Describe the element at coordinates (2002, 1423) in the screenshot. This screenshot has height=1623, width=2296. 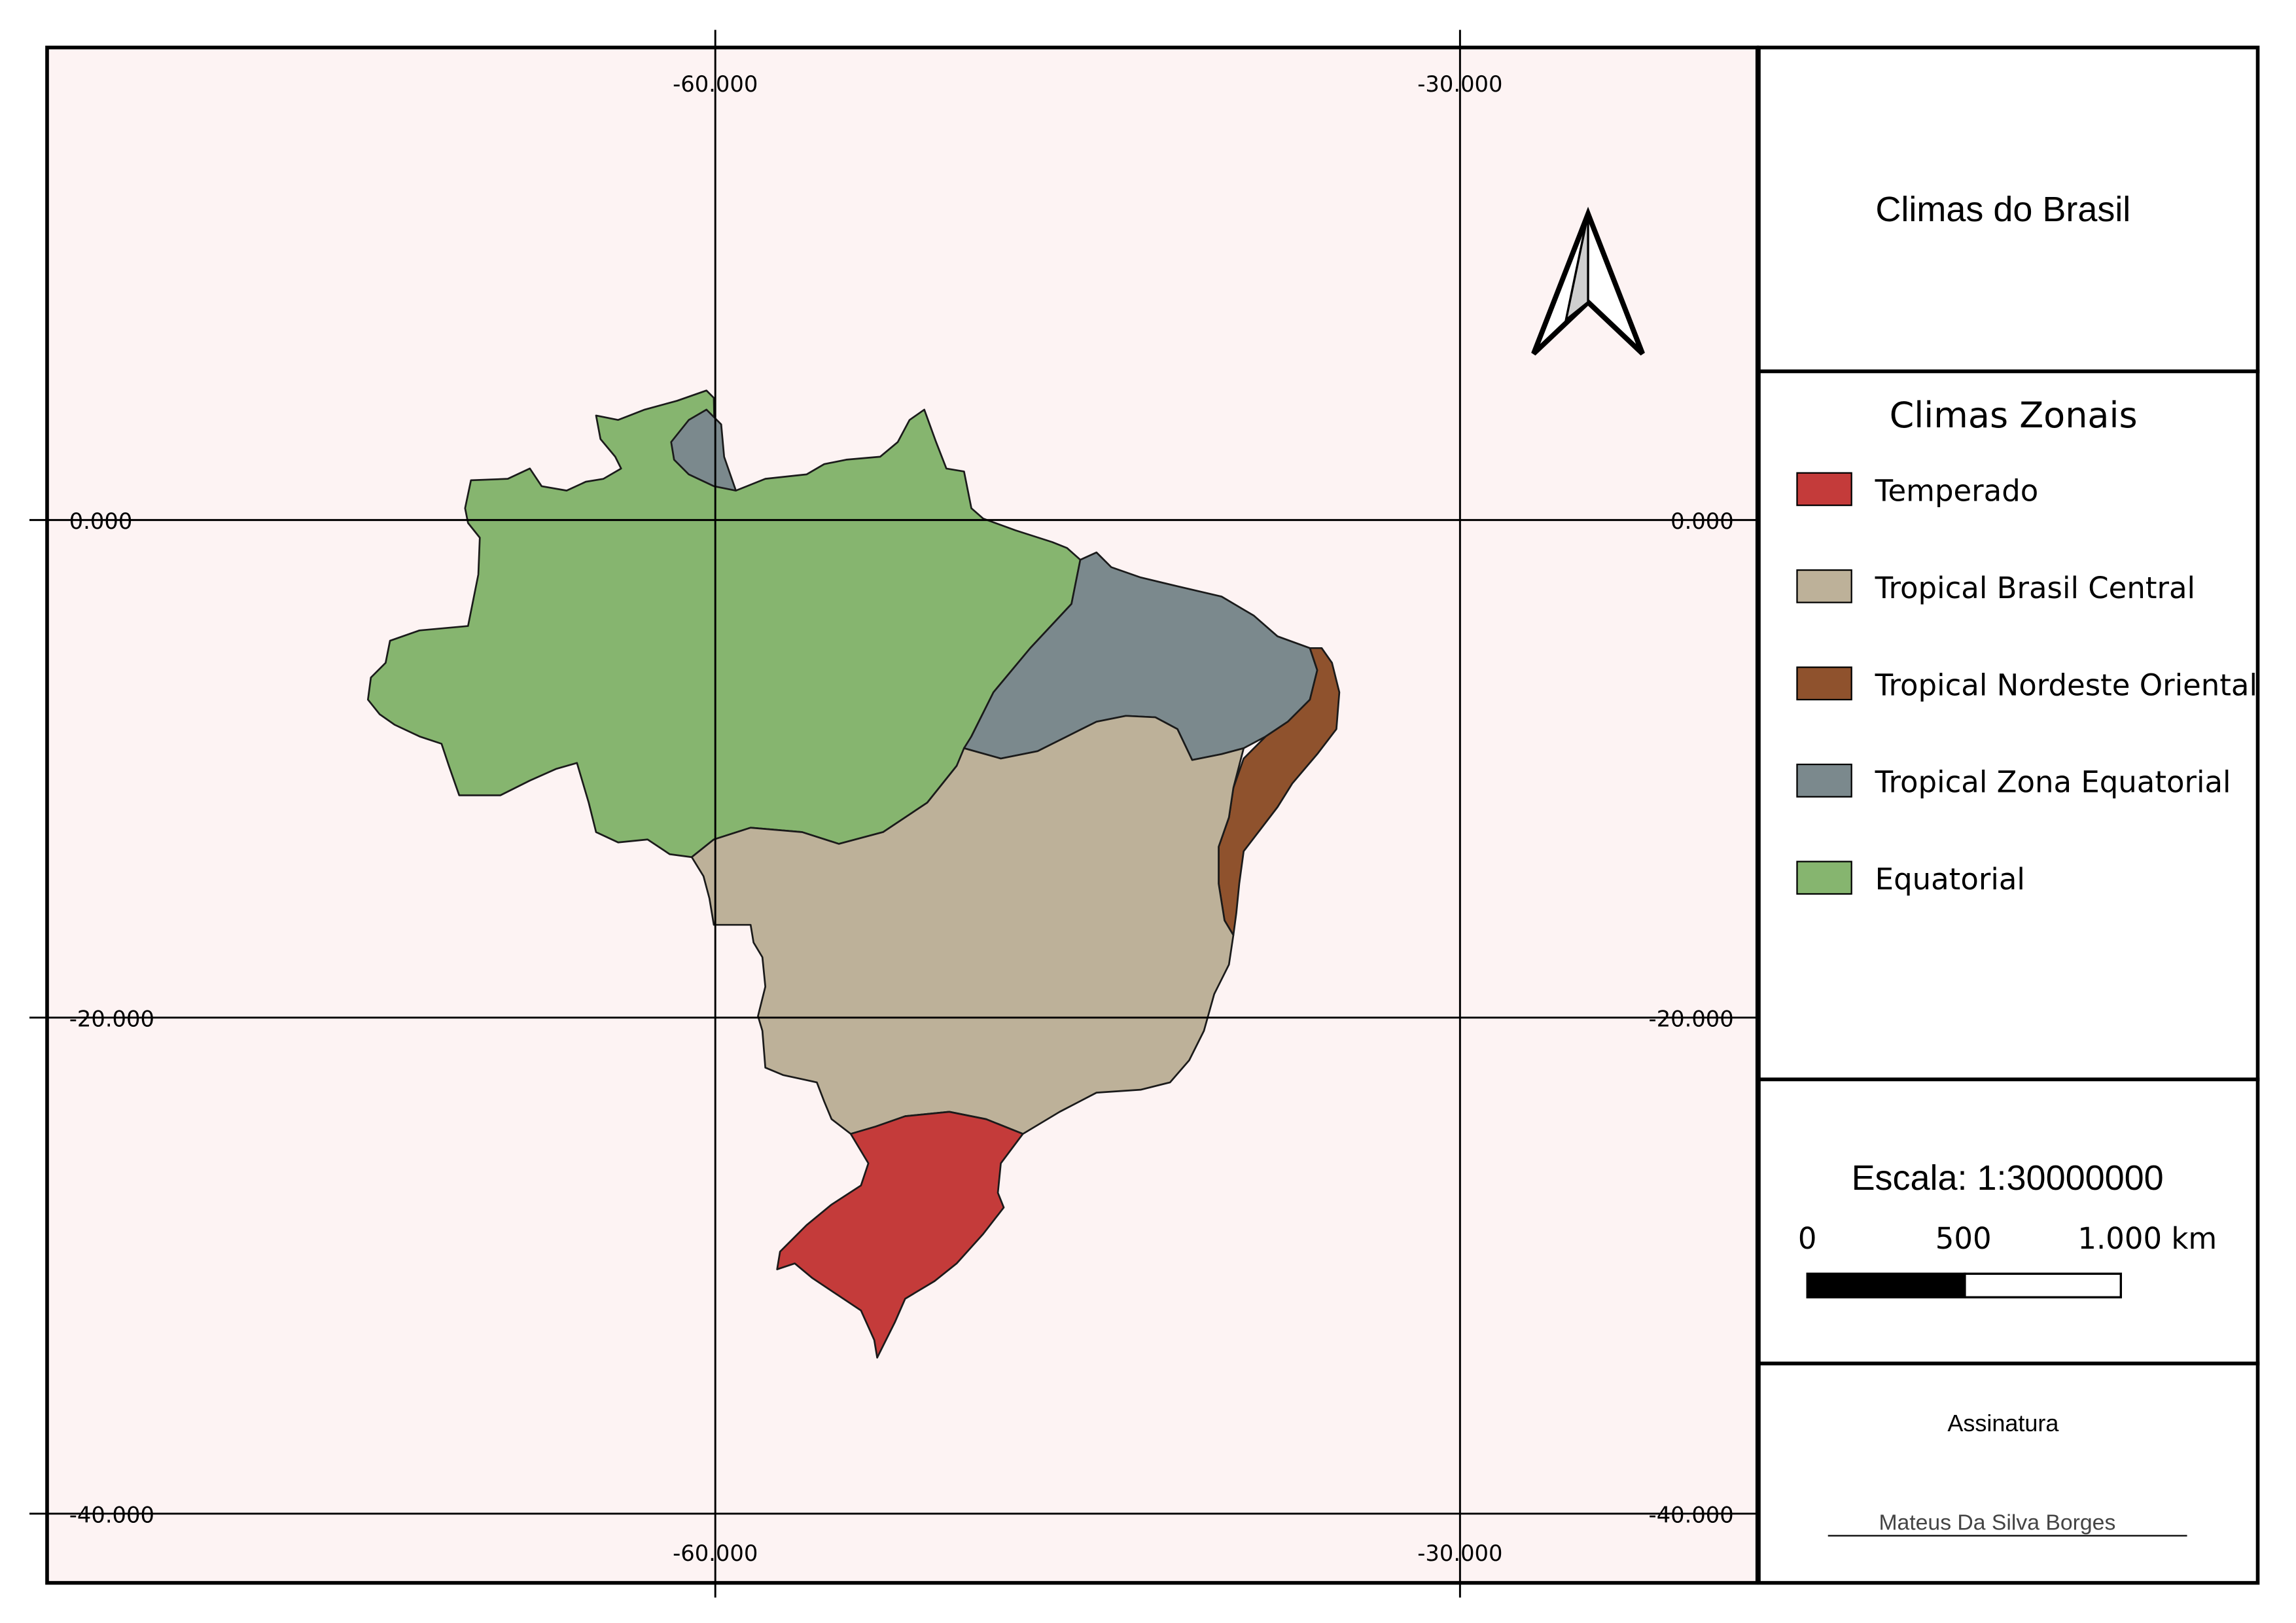
I see `signature-label: Assinatura` at that location.